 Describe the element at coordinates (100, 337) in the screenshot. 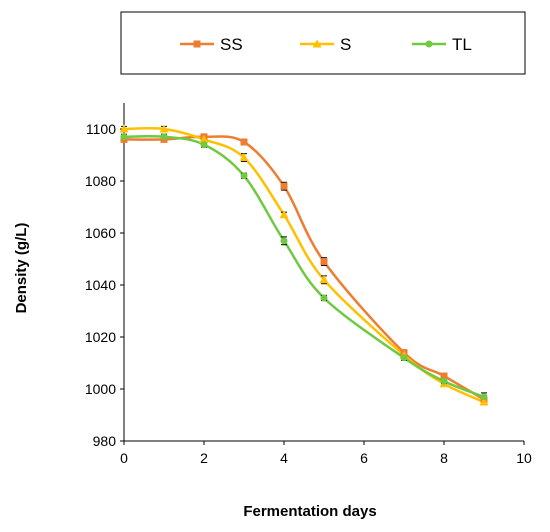

I see `y-tick-label: 1020` at that location.